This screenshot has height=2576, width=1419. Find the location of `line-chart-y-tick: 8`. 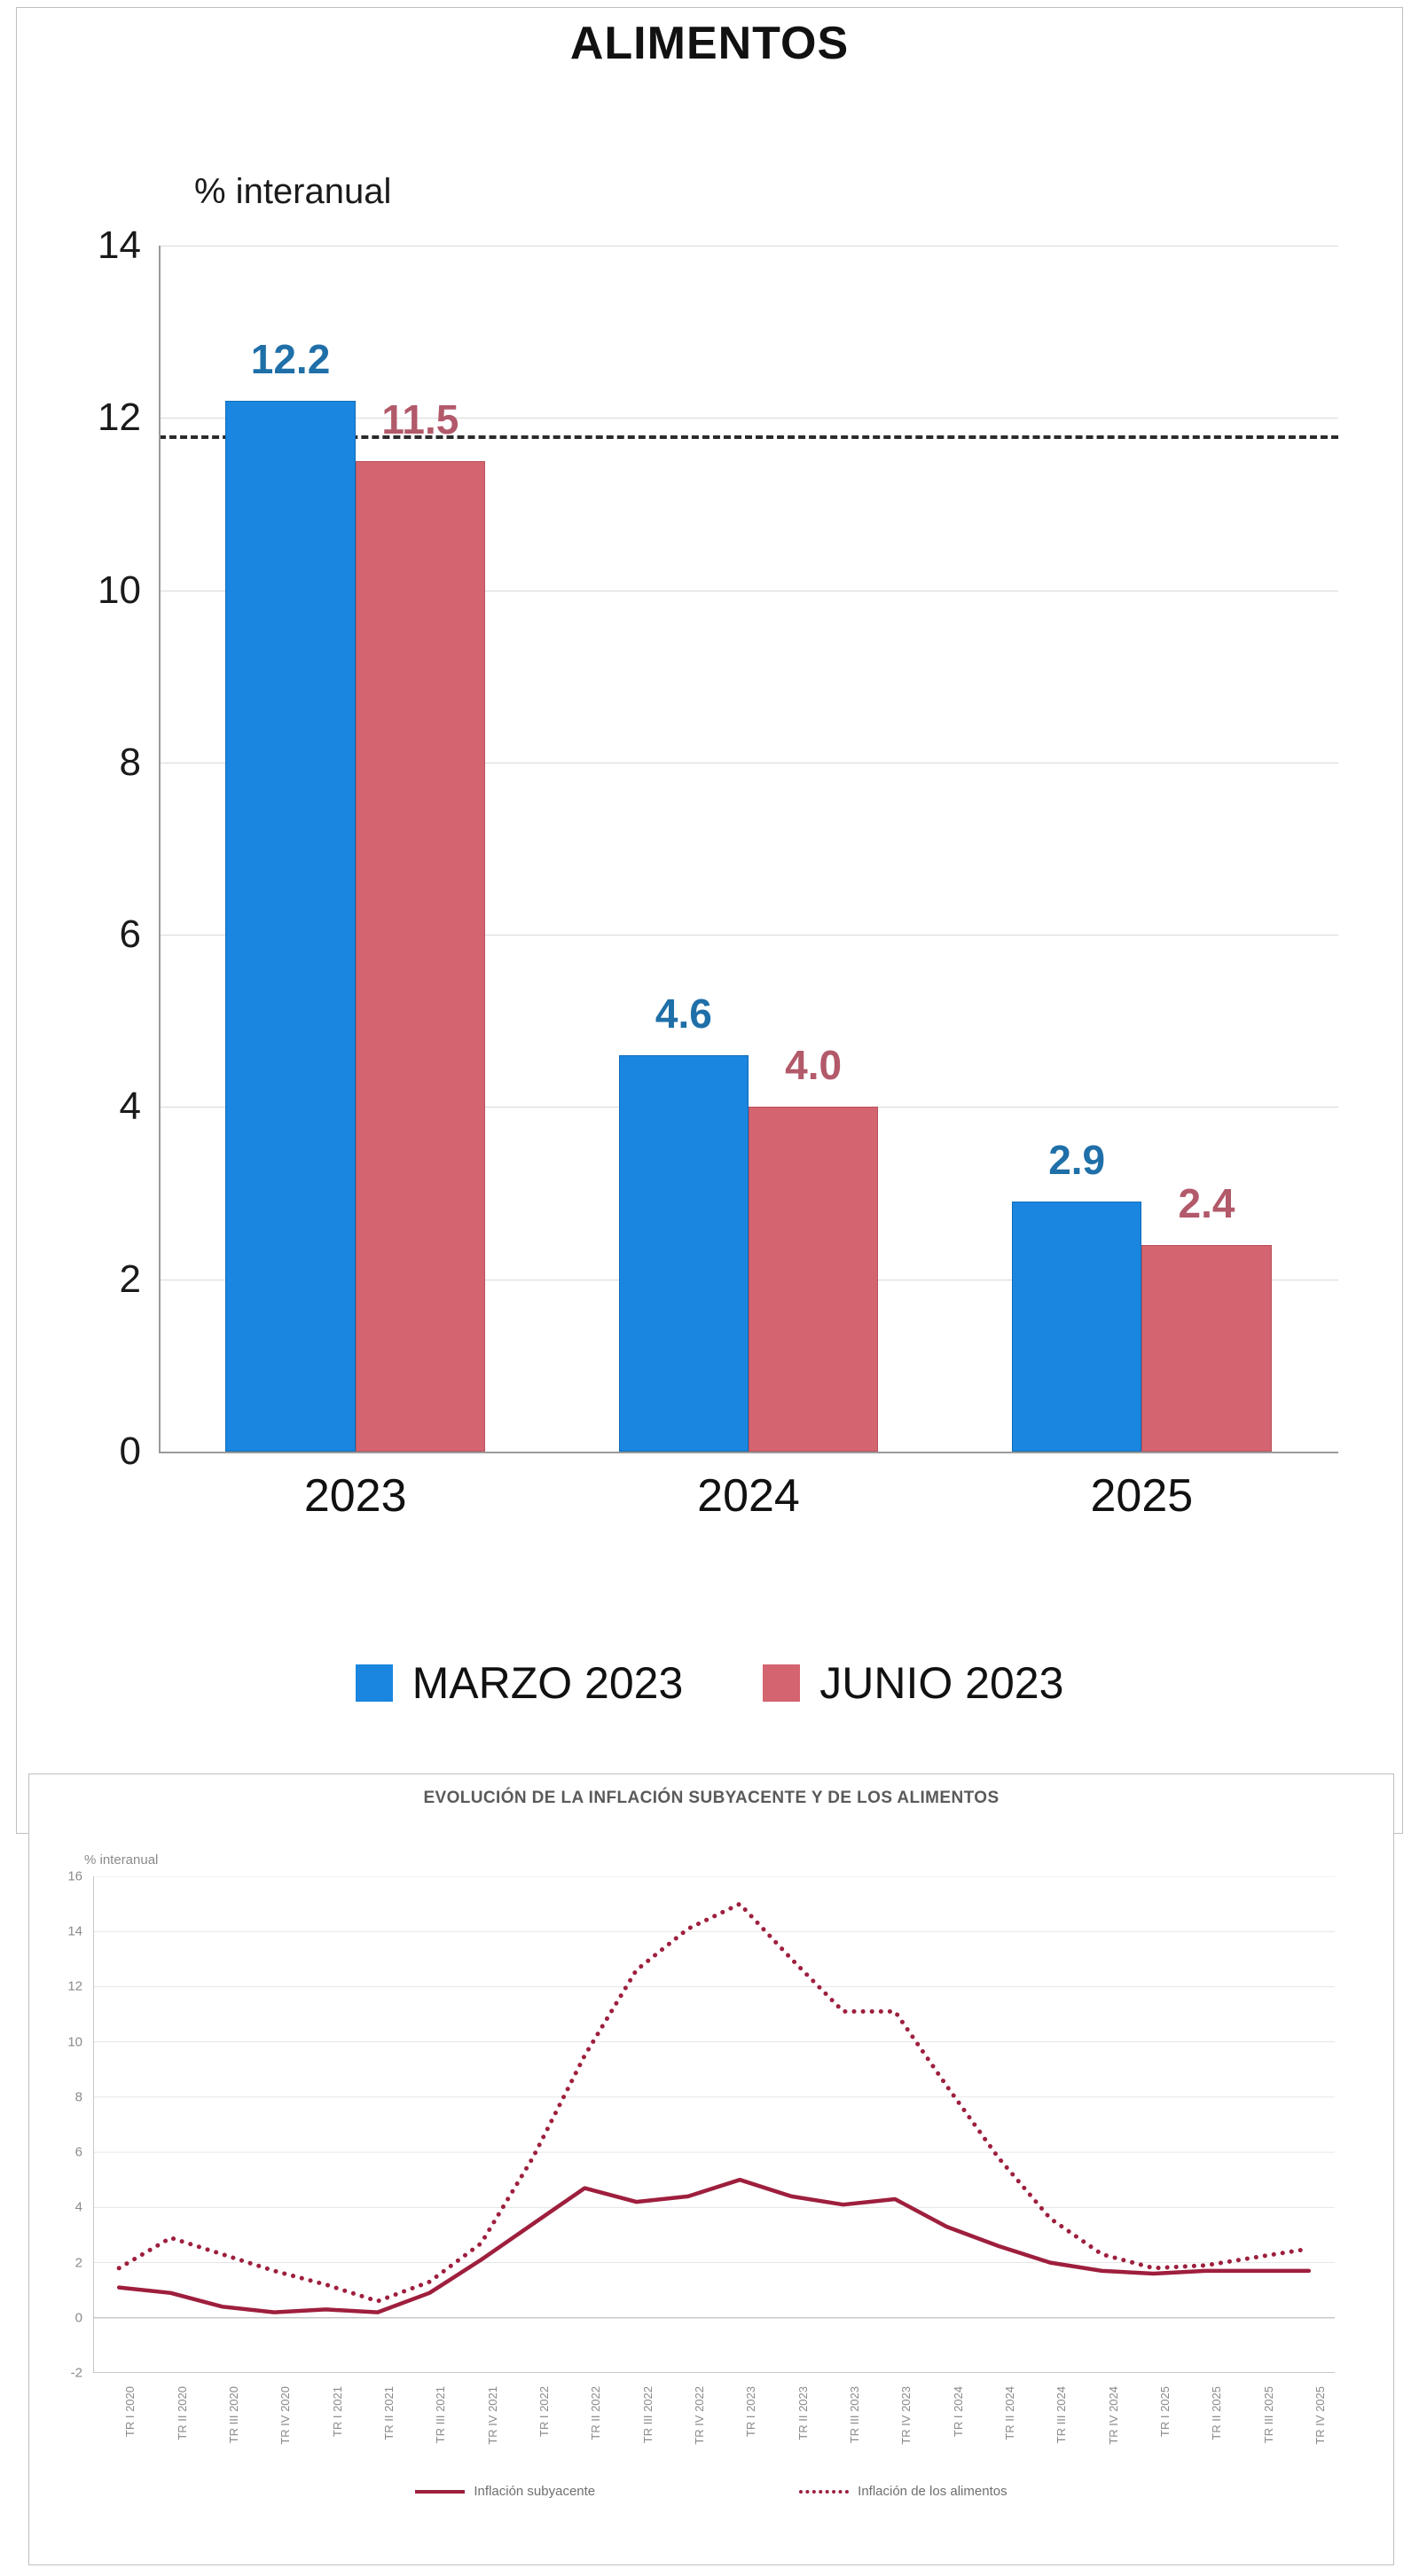

line-chart-y-tick: 8 is located at coordinates (78, 2097).